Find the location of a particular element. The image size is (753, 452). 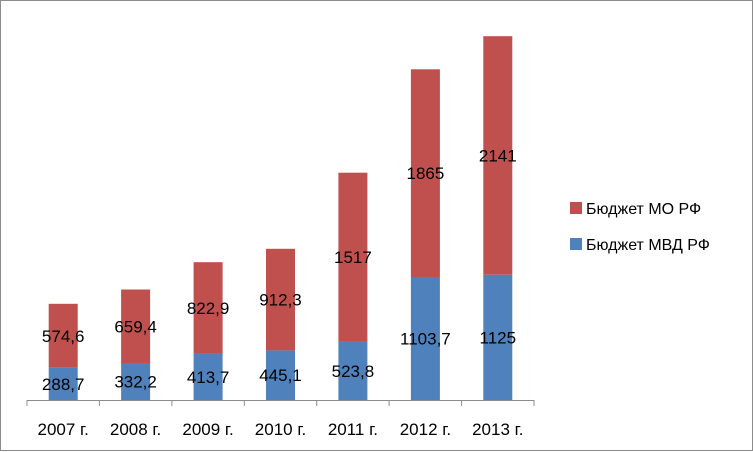

data-label-mo-6: 1865 is located at coordinates (425, 173).